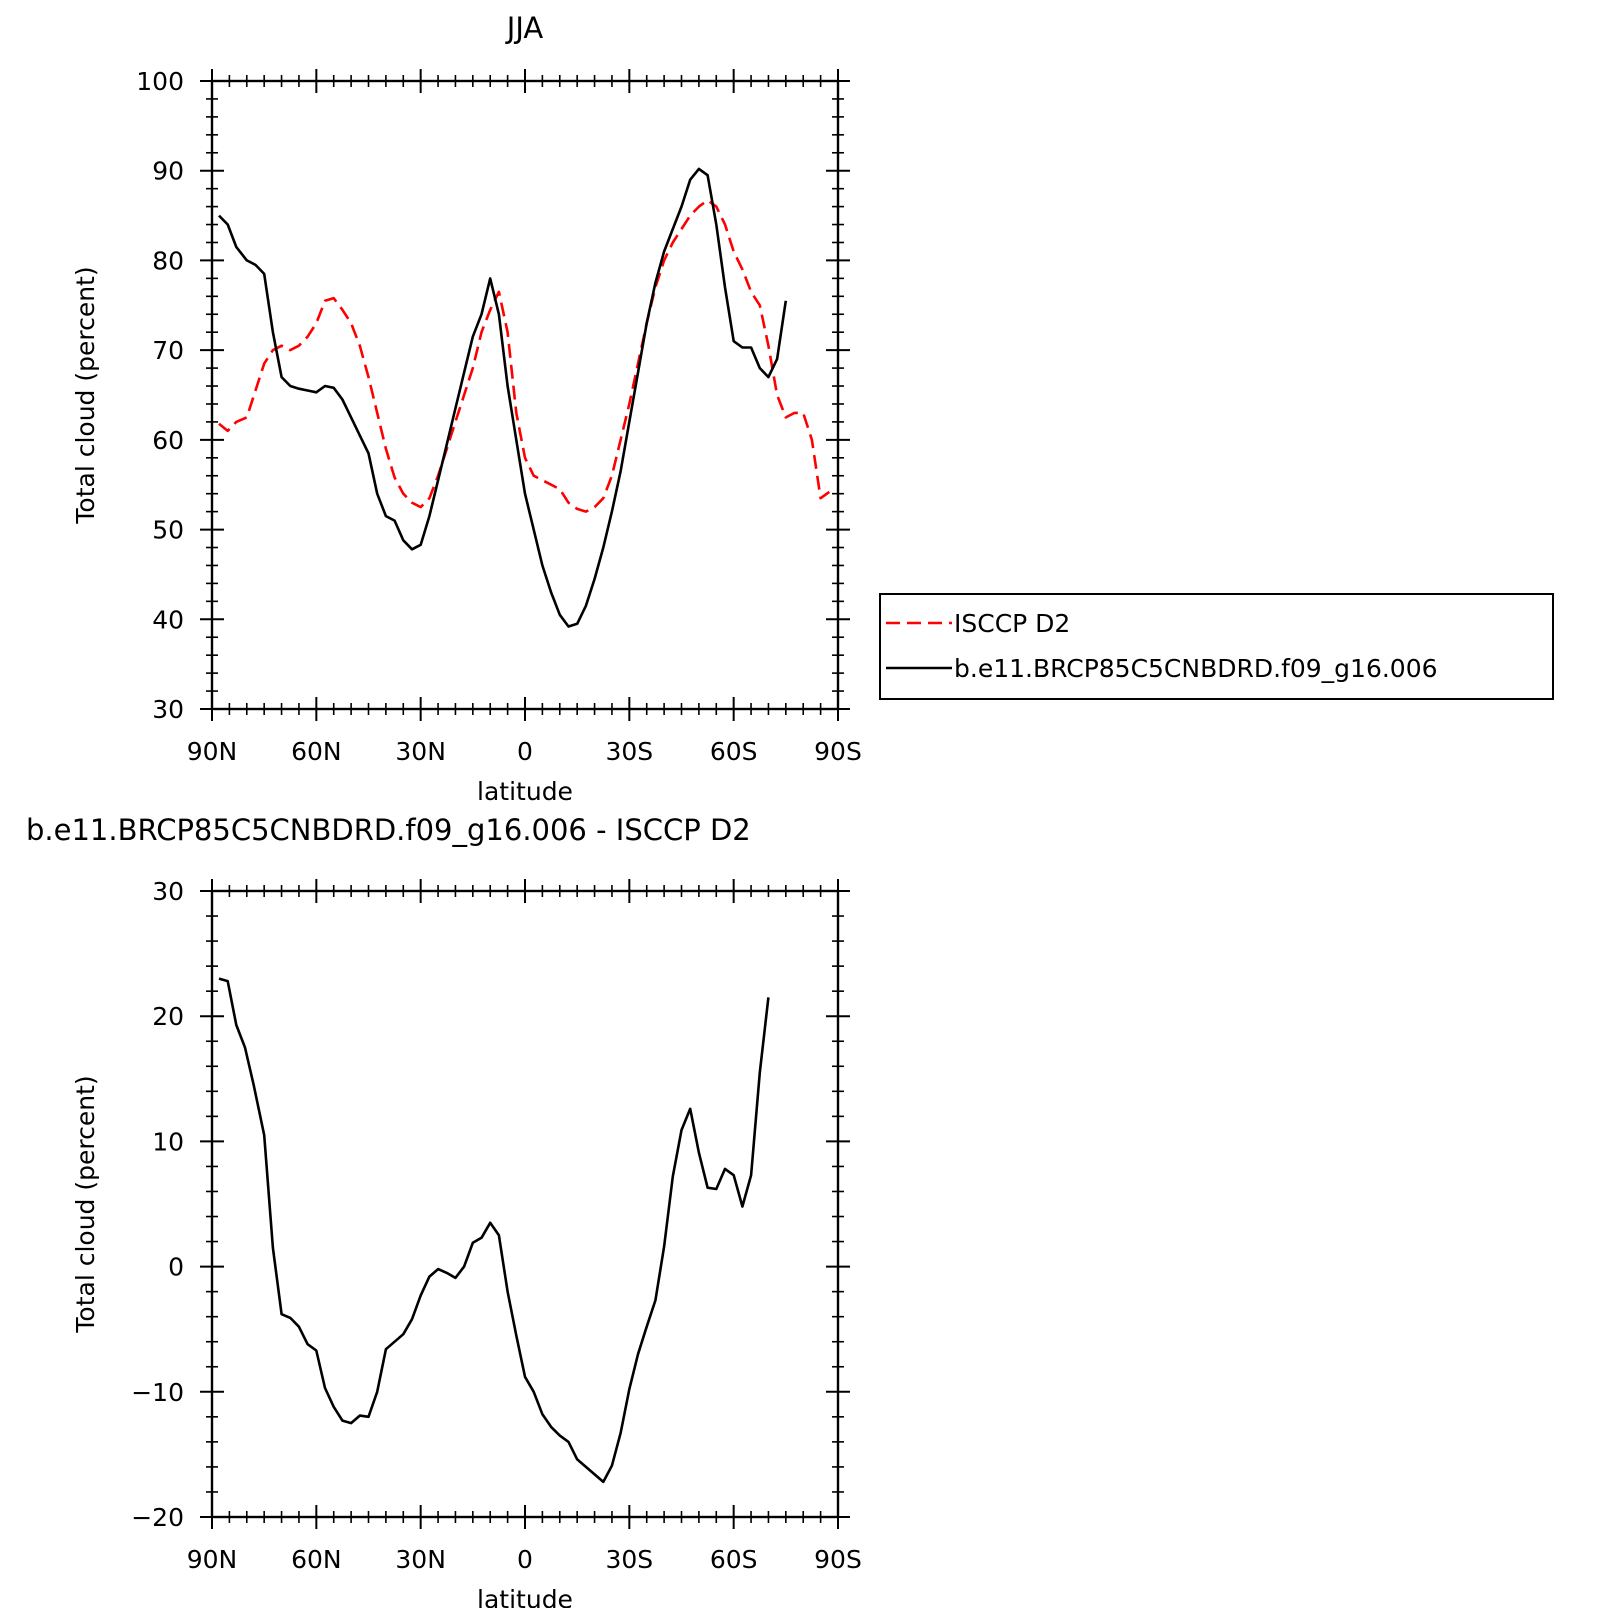 This screenshot has width=1608, height=1608. I want to click on y-tick-label: 60, so click(168, 440).